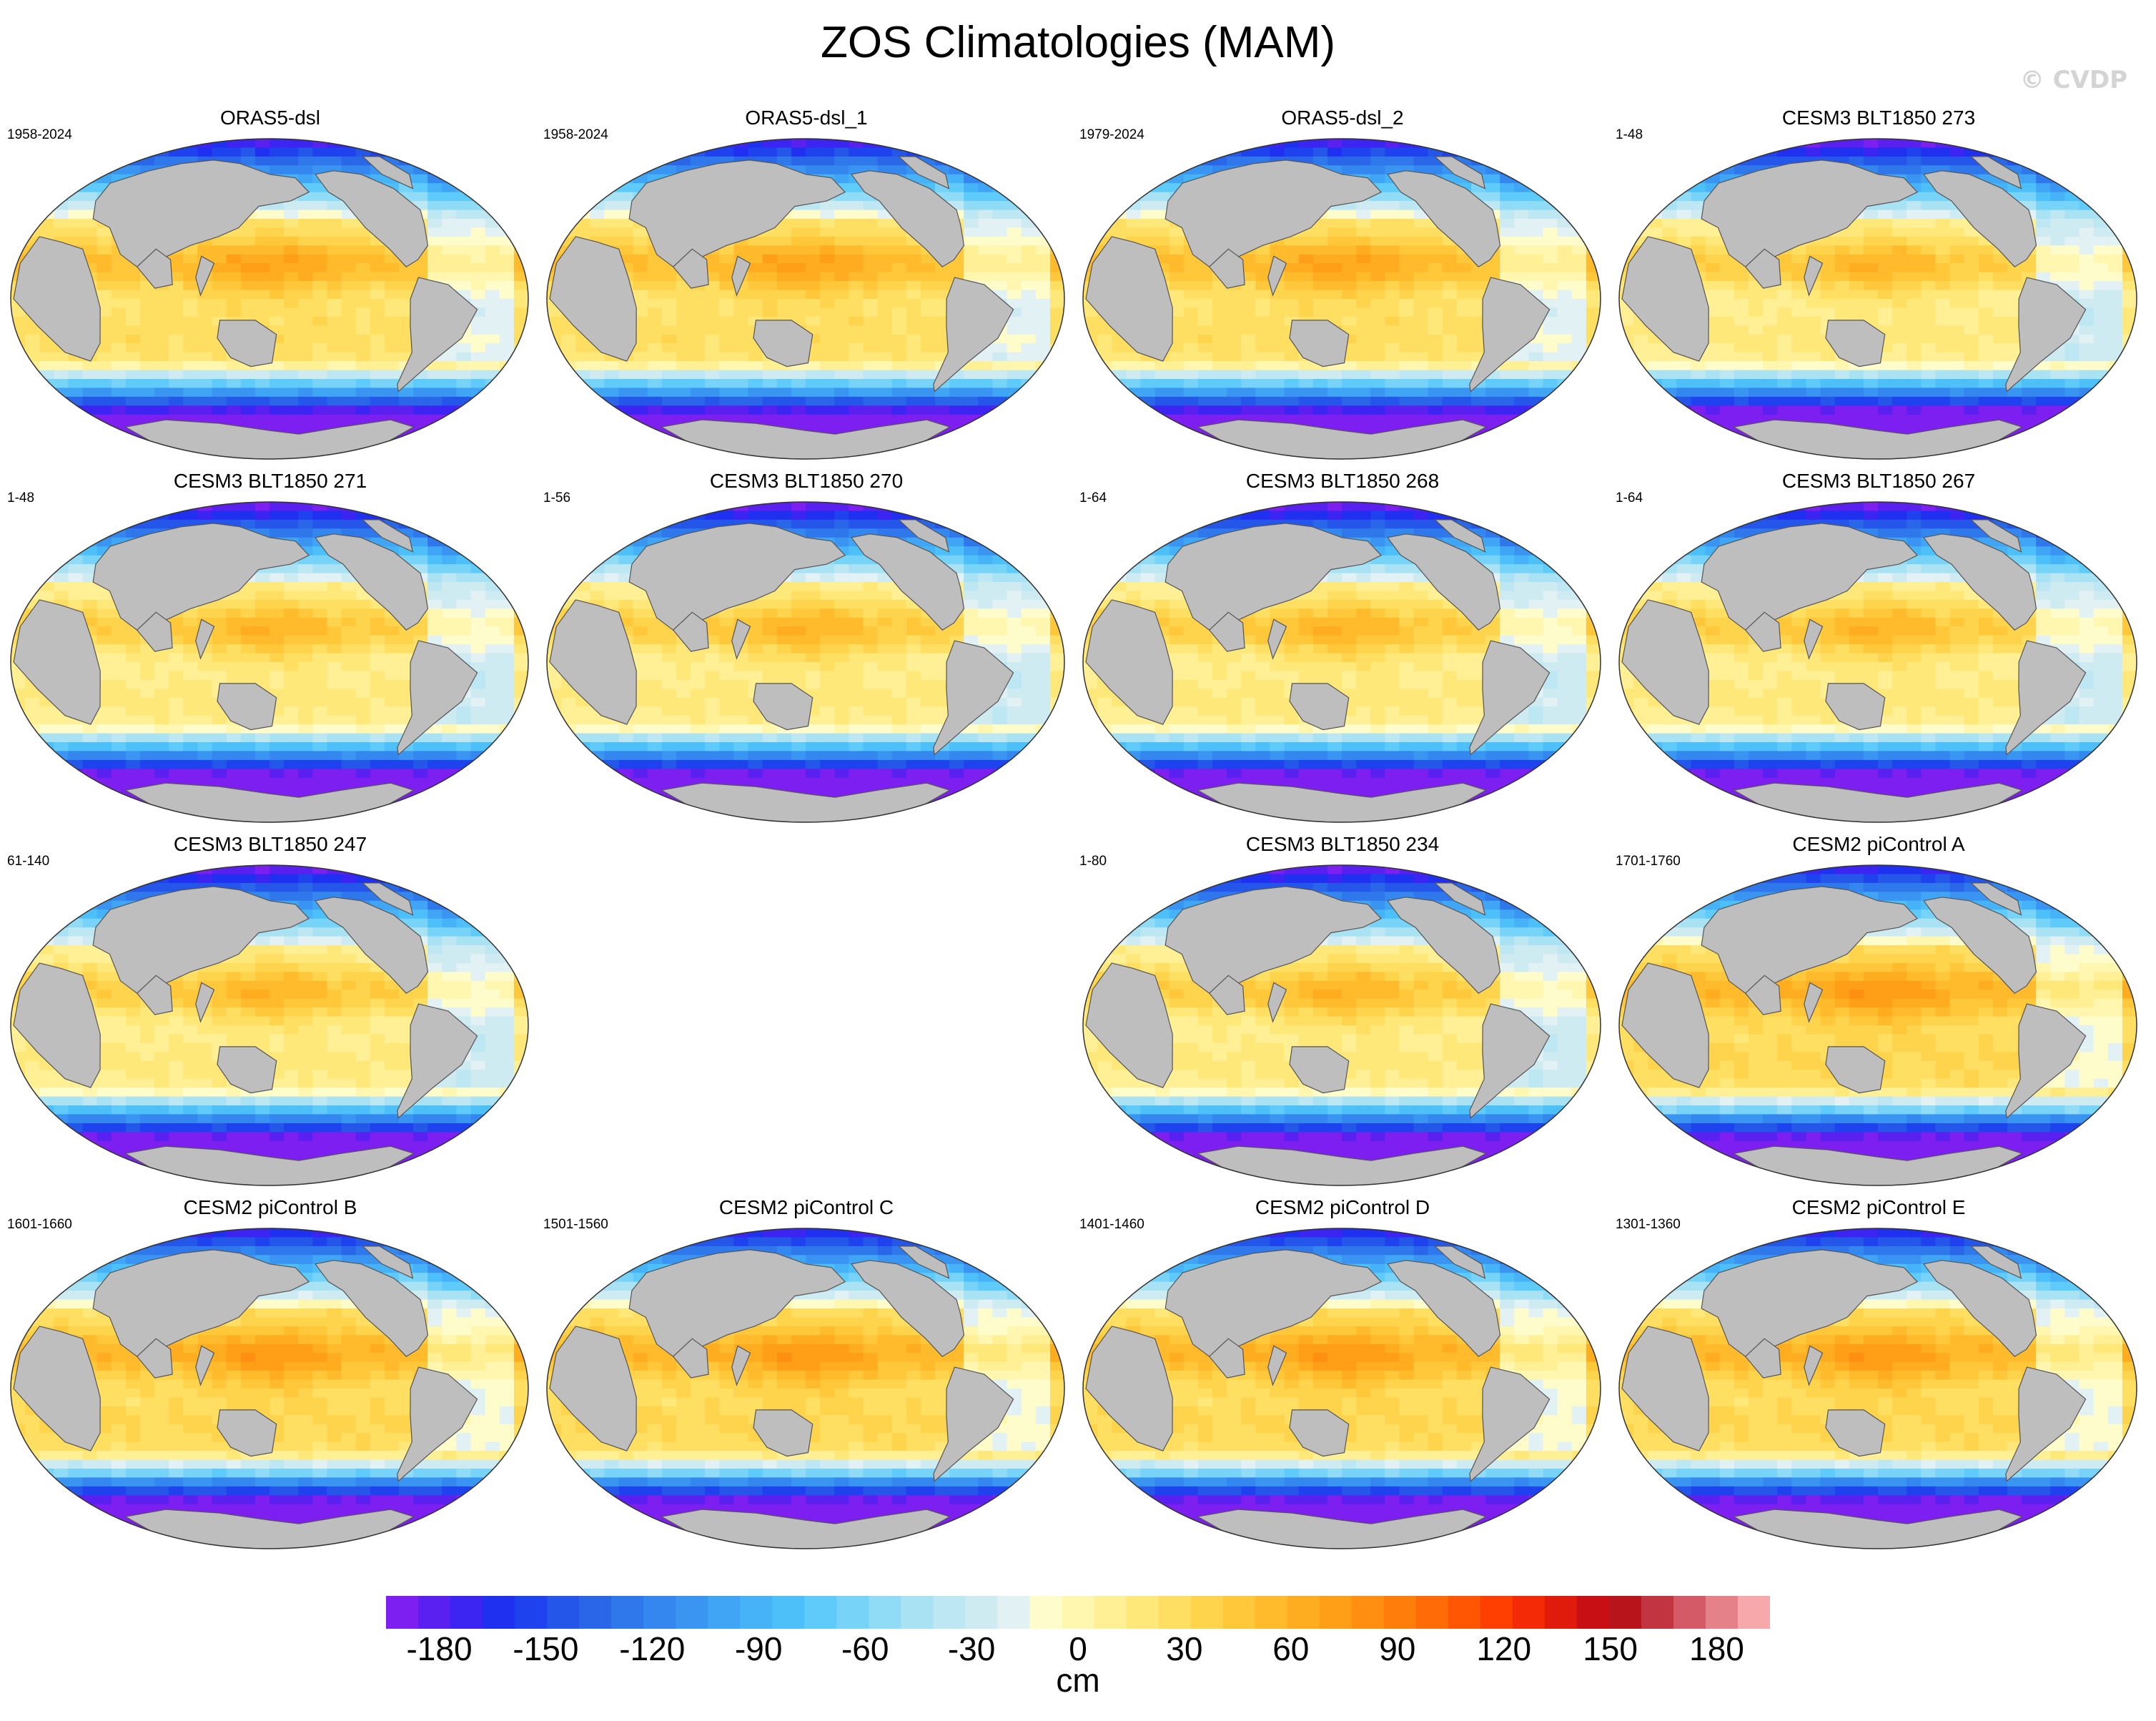 This screenshot has width=2156, height=1721. Describe the element at coordinates (908, 219) in the screenshot. I see `land-mass` at that location.